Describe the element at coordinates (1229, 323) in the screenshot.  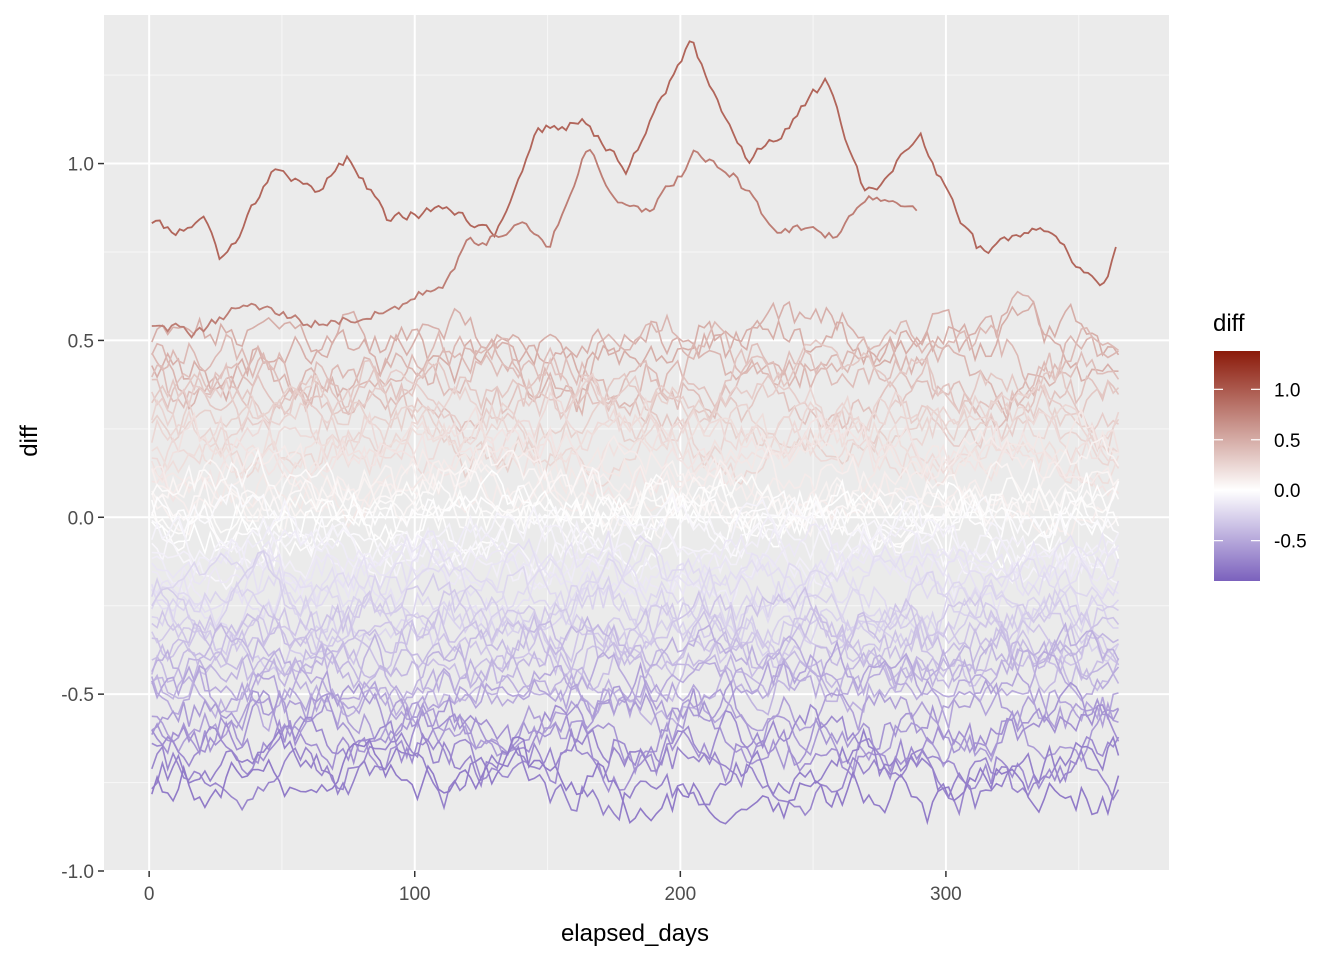
I see `legend-title: diff` at that location.